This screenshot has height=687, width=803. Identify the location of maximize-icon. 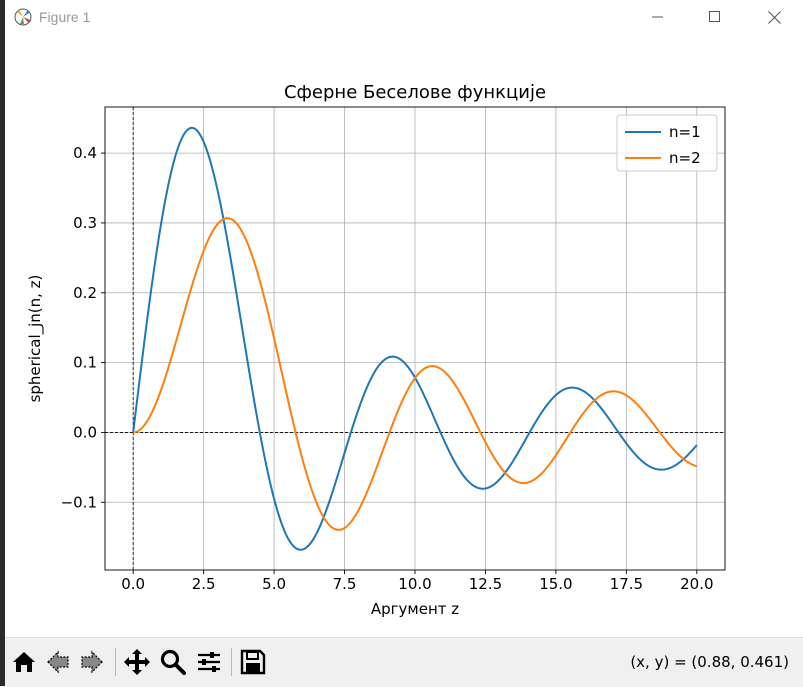
(714, 16).